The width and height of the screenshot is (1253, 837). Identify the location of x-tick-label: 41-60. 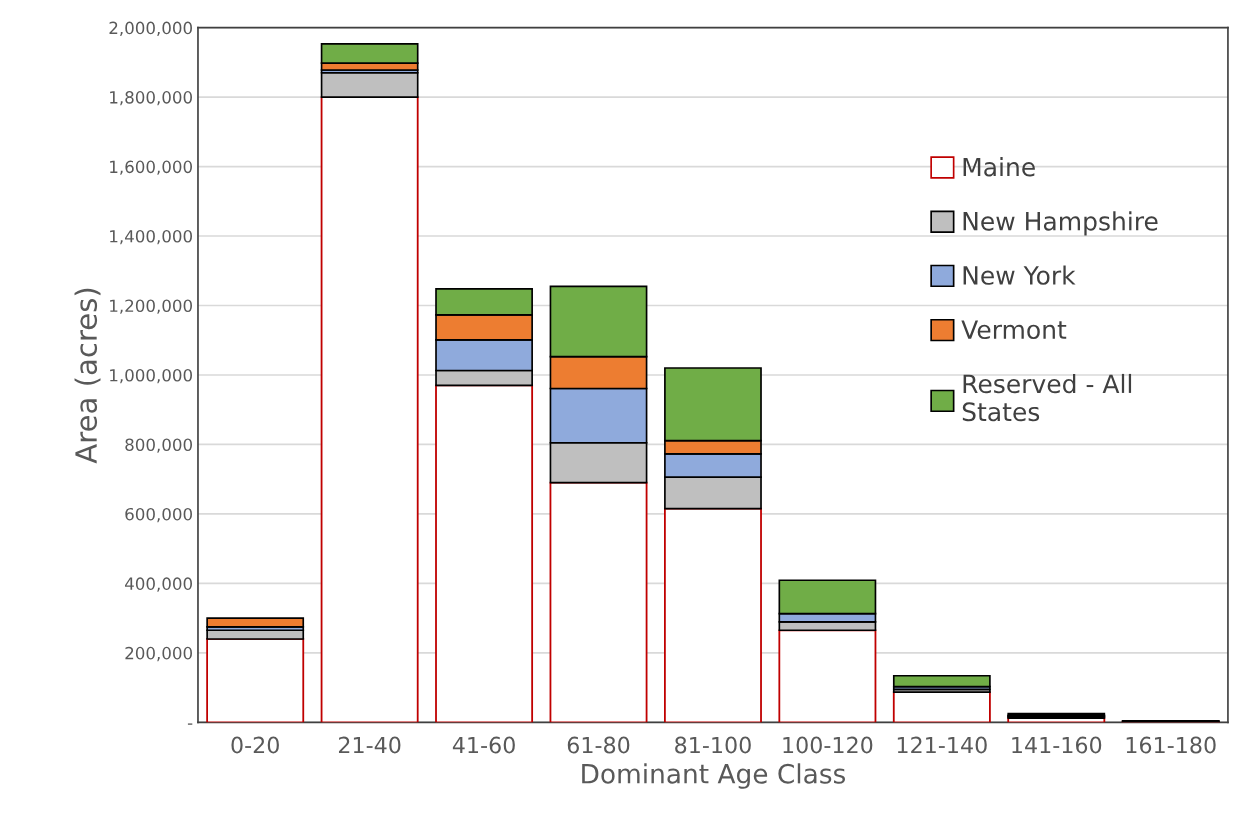
(483, 745).